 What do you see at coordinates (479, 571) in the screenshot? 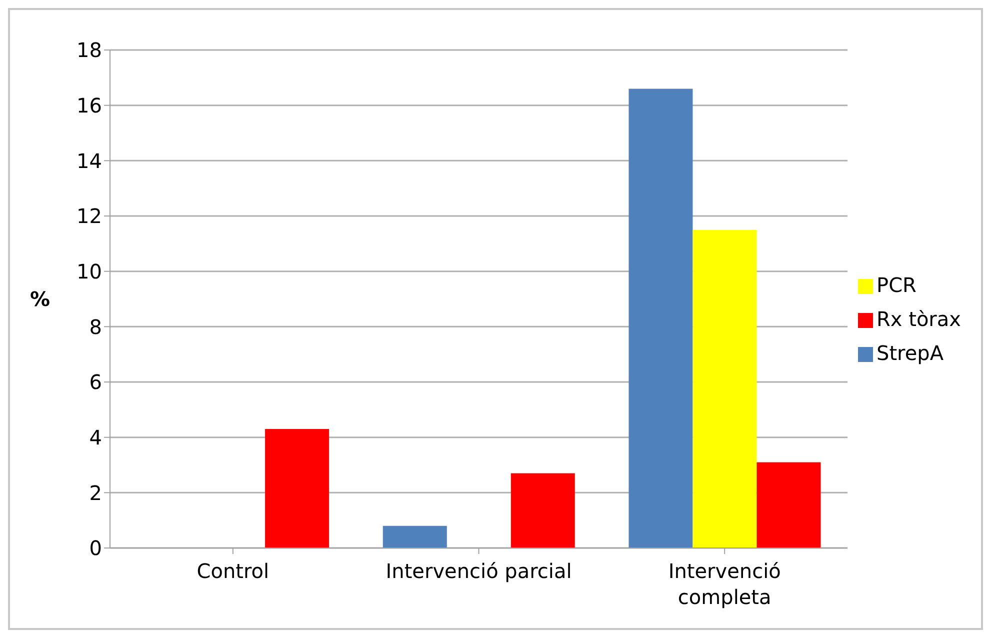
I see `x-tick-label: Intervenció parcial` at bounding box center [479, 571].